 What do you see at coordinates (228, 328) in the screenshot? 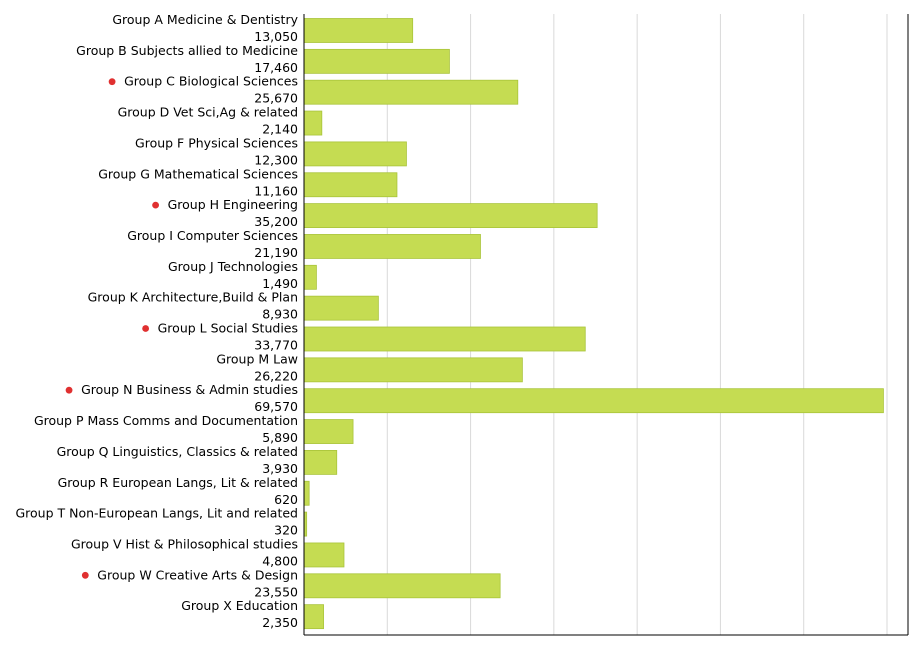
I see `category-label: Group L Social Studies` at bounding box center [228, 328].